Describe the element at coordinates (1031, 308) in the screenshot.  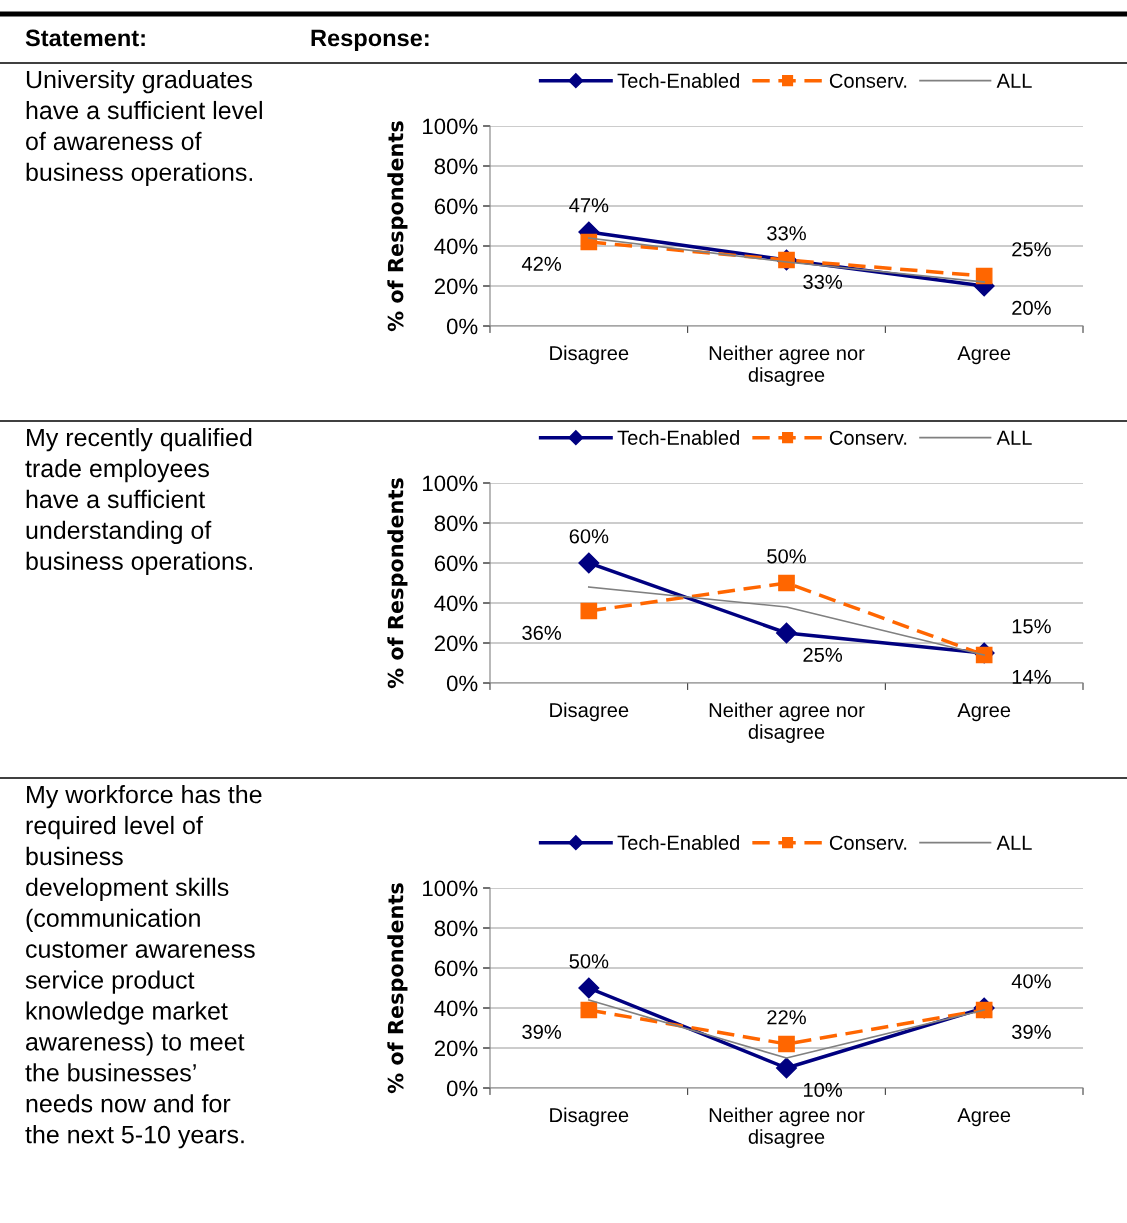
I see `data-label: 20%` at that location.